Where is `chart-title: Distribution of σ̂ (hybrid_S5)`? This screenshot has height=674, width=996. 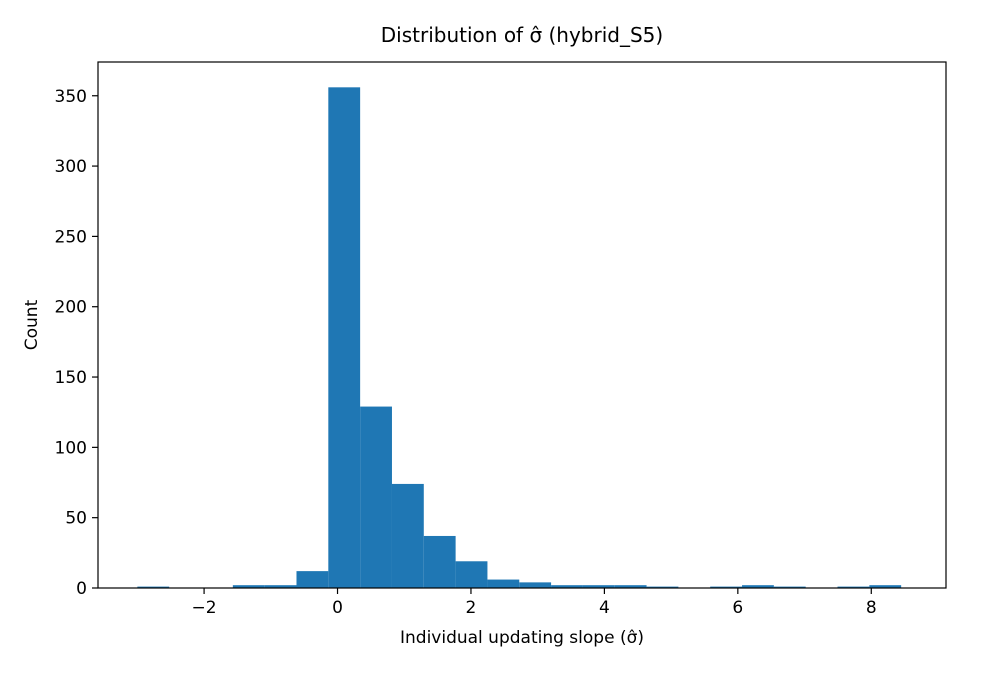 chart-title: Distribution of σ̂ (hybrid_S5) is located at coordinates (522, 35).